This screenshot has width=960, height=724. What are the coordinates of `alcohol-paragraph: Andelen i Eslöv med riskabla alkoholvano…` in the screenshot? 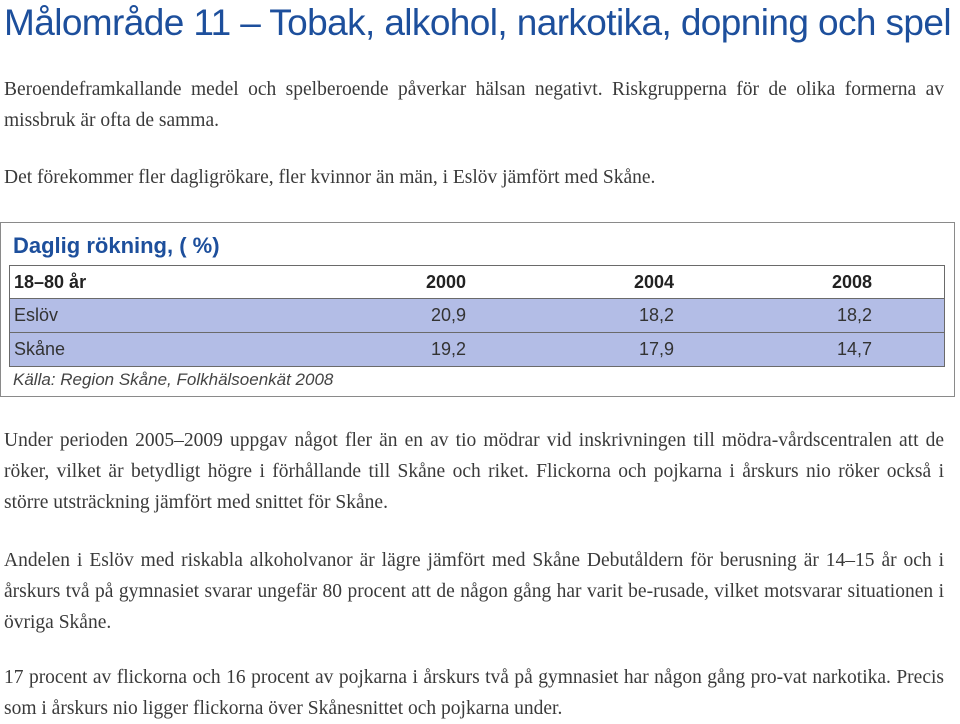 It's located at (474, 591).